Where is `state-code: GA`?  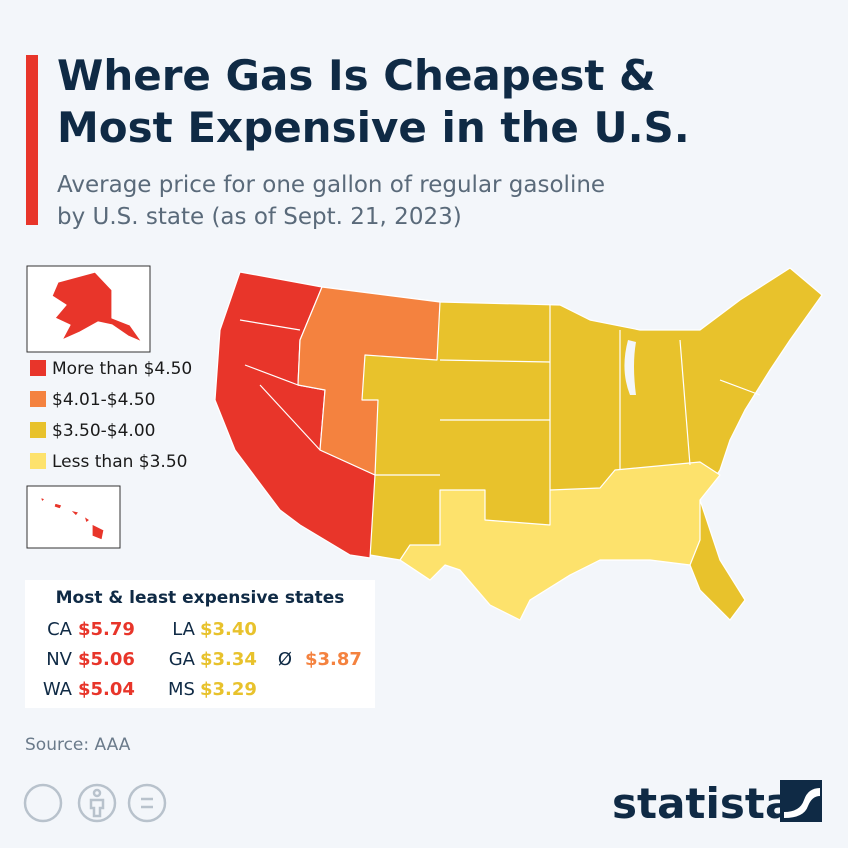 state-code: GA is located at coordinates (182, 659).